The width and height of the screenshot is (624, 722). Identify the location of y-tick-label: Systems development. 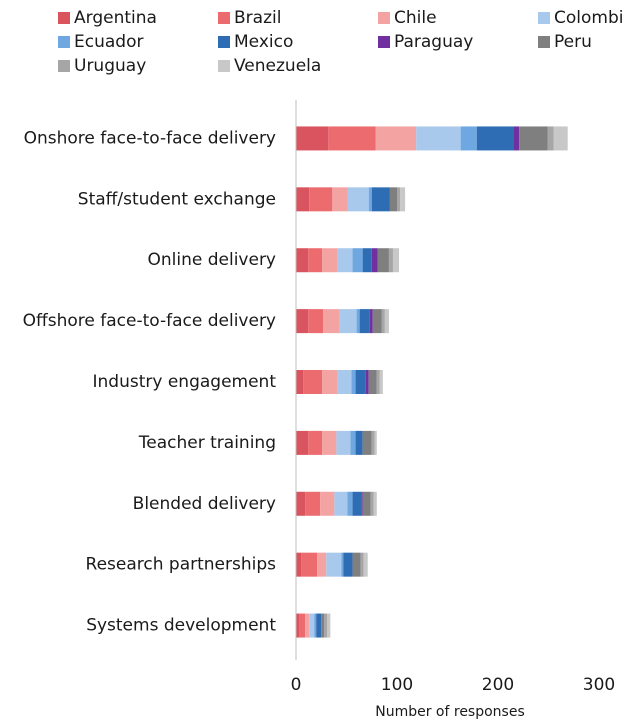
(181, 626).